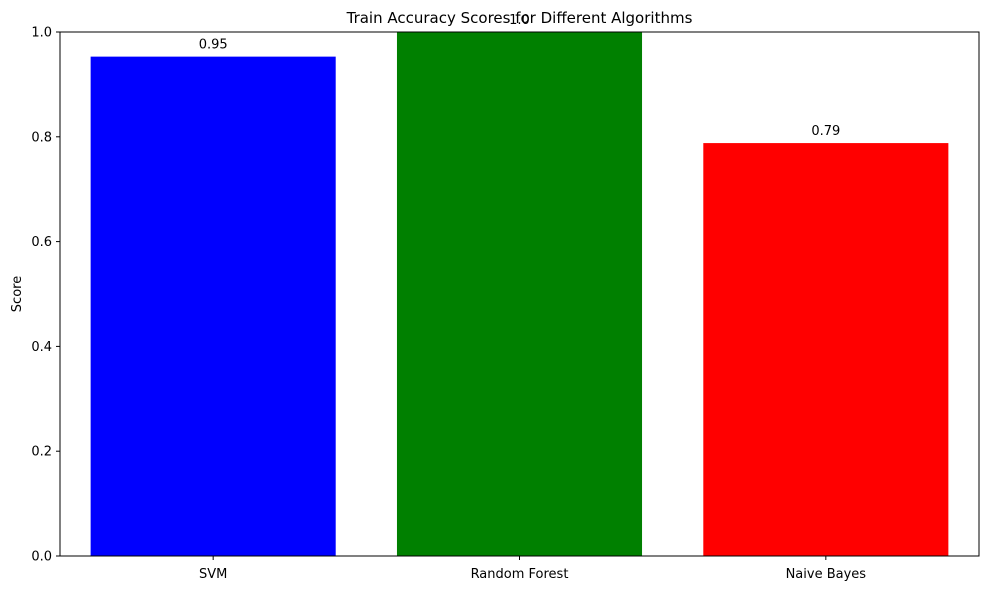 Image resolution: width=989 pixels, height=590 pixels. Describe the element at coordinates (41, 347) in the screenshot. I see `y-tick-label: 0.4` at that location.